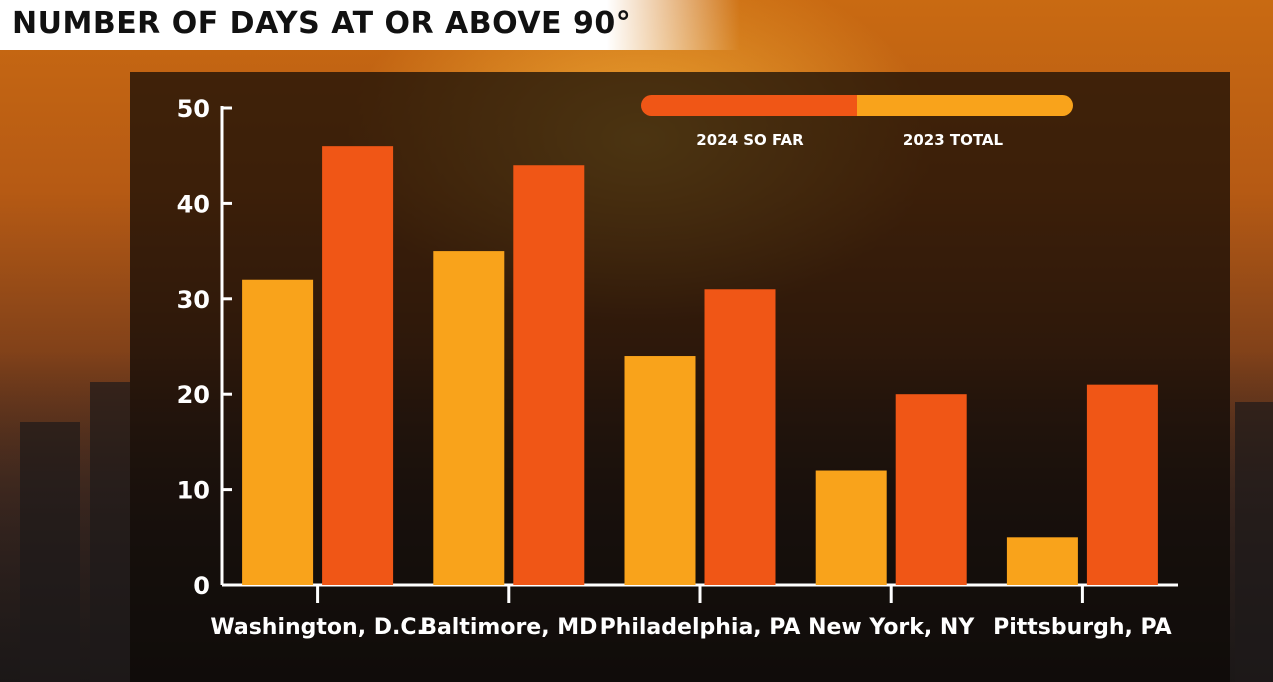  What do you see at coordinates (201, 586) in the screenshot?
I see `y-tick-label: 0` at bounding box center [201, 586].